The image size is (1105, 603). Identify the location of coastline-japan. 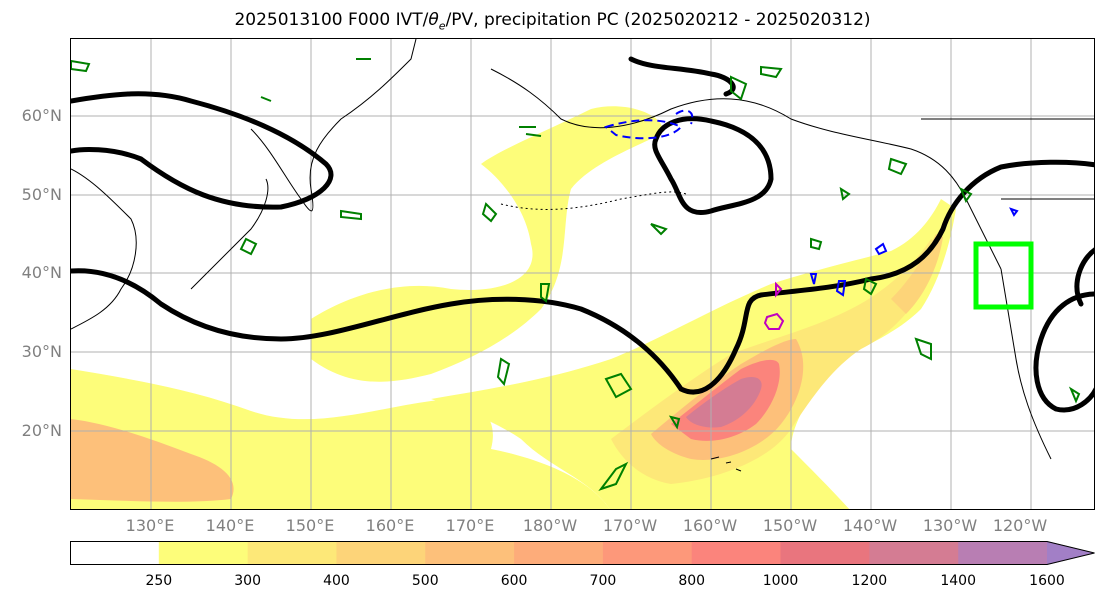
(229, 234).